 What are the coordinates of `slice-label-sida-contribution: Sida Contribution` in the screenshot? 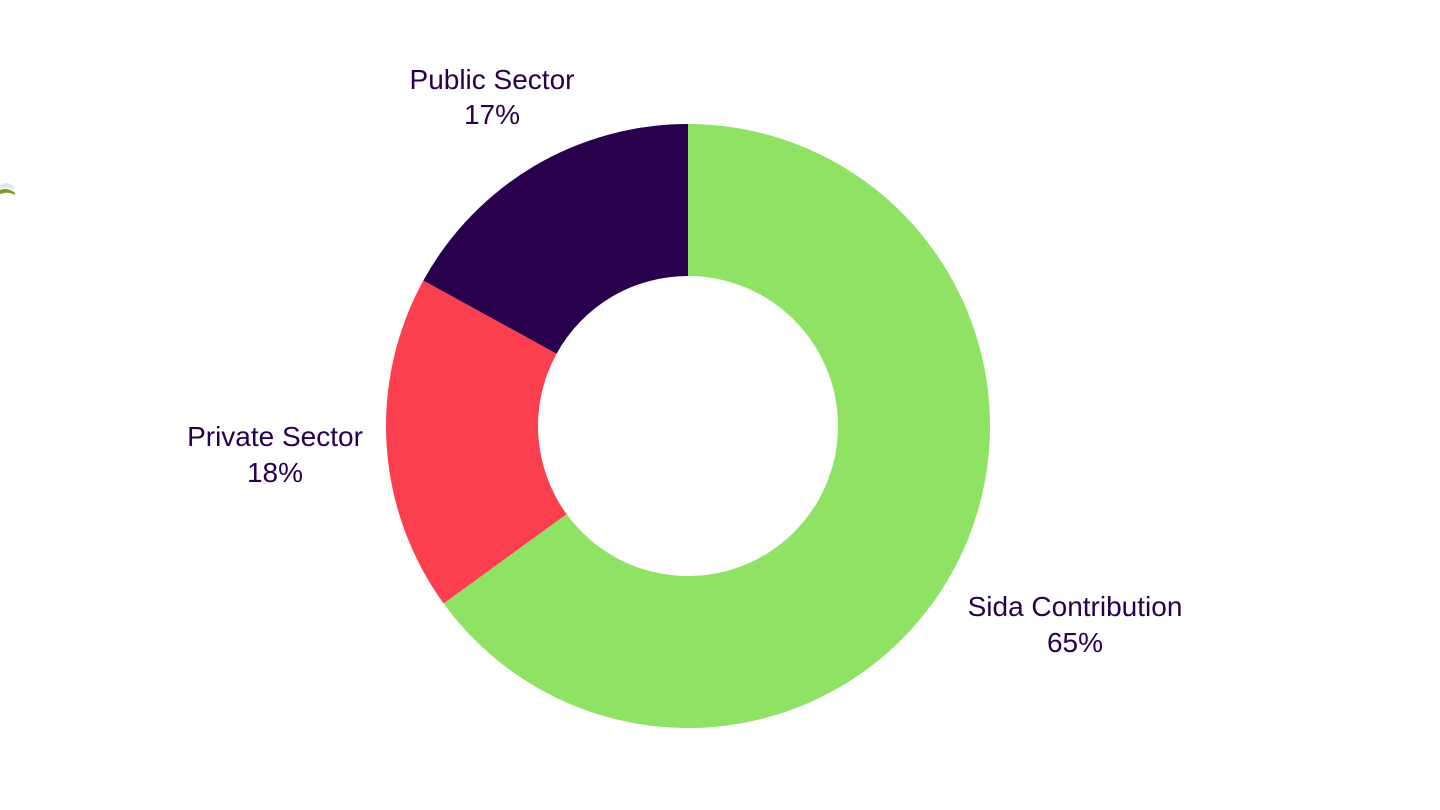 It's located at (1075, 606).